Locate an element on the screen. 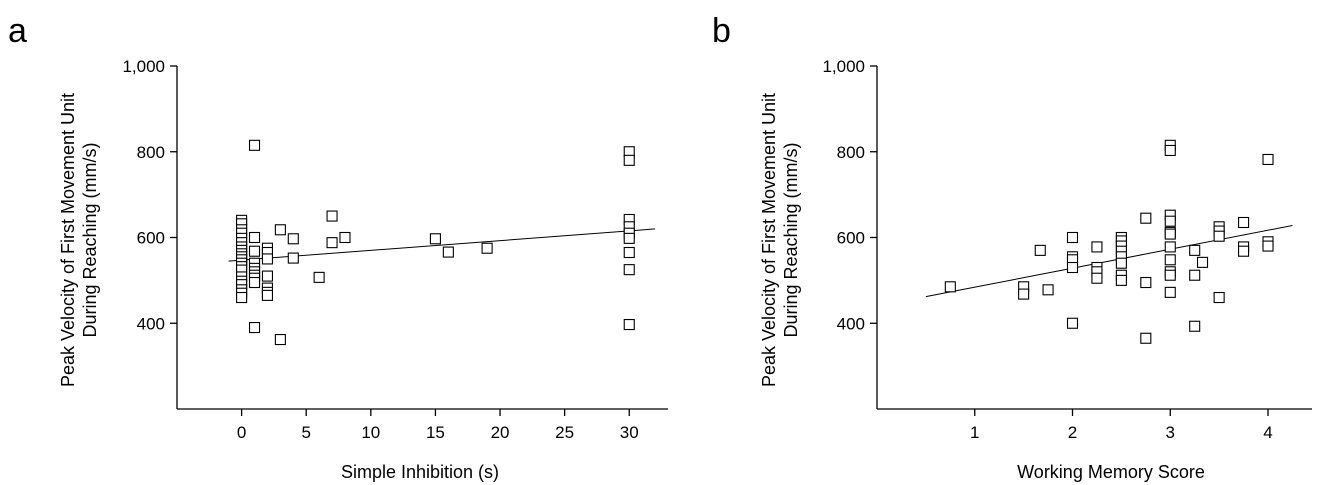  panel-a-x-tick-label: 10 is located at coordinates (370, 432).